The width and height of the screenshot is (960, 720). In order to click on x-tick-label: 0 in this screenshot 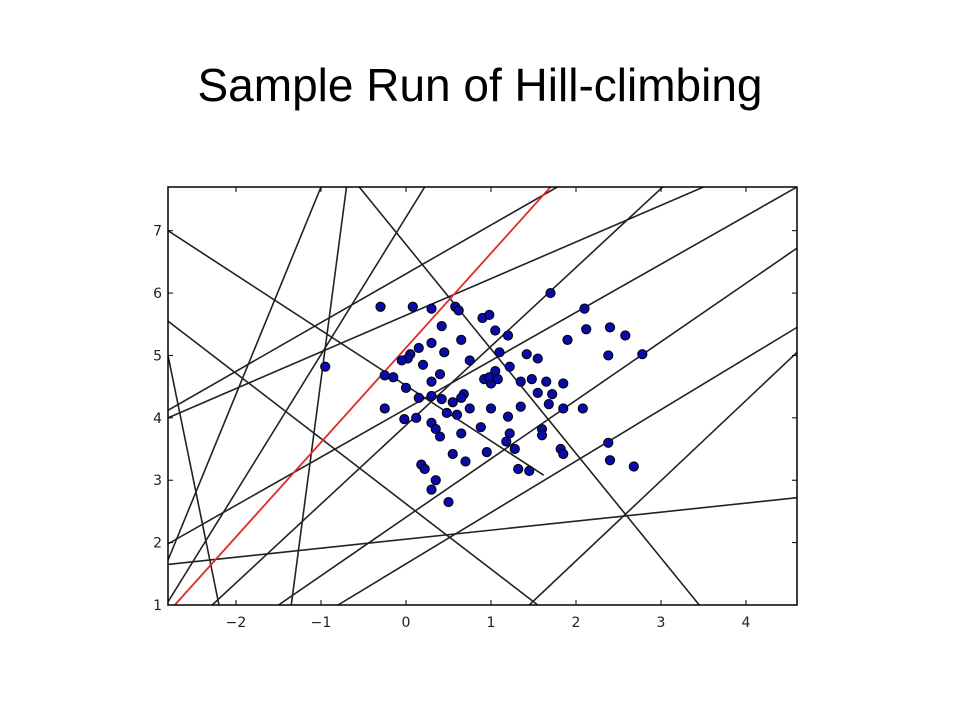, I will do `click(406, 623)`.